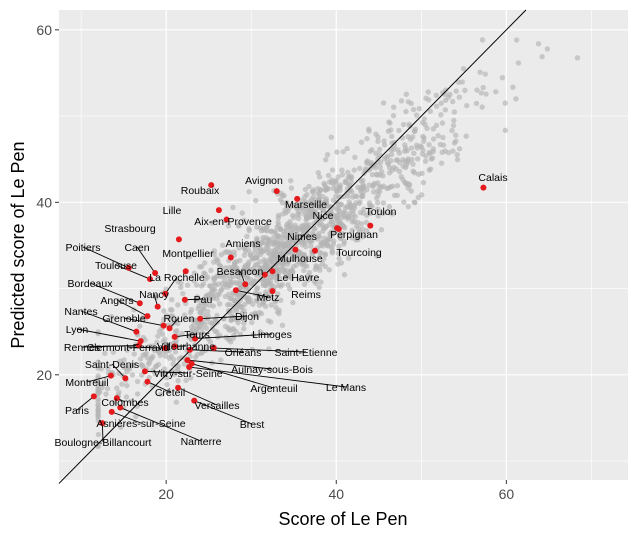 The height and width of the screenshot is (537, 638). What do you see at coordinates (336, 494) in the screenshot?
I see `x-tick-label: 40` at bounding box center [336, 494].